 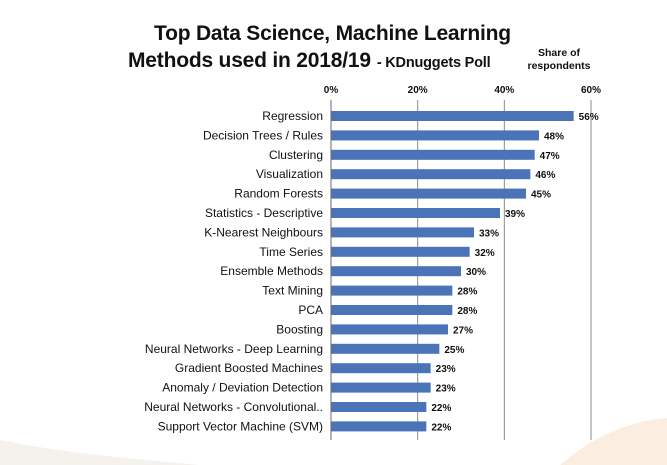 What do you see at coordinates (463, 330) in the screenshot?
I see `value-label: 27%` at bounding box center [463, 330].